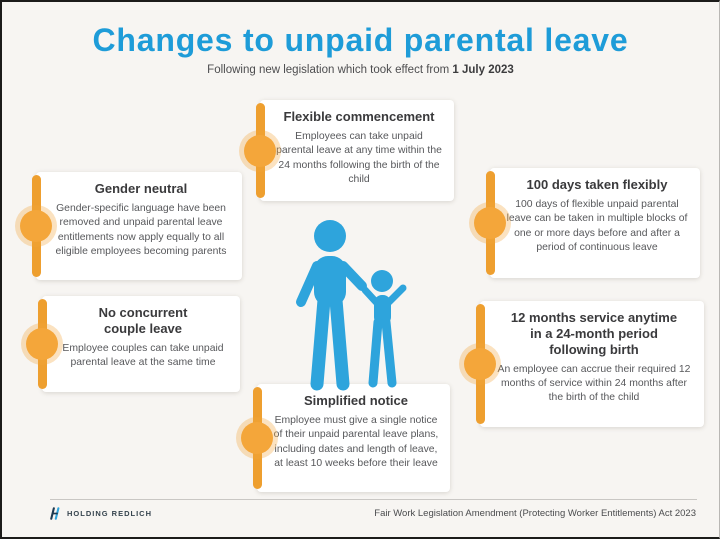 Image resolution: width=720 pixels, height=539 pixels. What do you see at coordinates (597, 184) in the screenshot?
I see `card-heading: 100 days taken flexibly` at bounding box center [597, 184].